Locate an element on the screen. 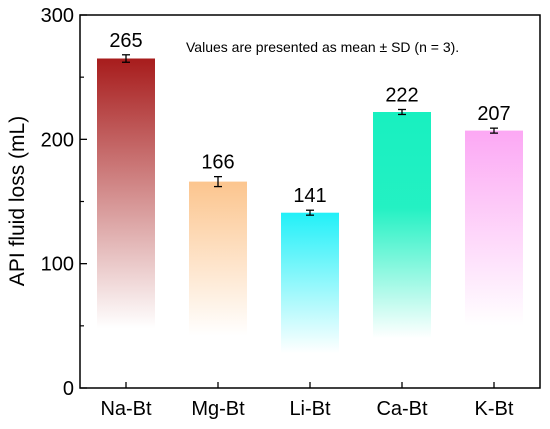 The image size is (550, 429). bar-li-bt is located at coordinates (310, 283).